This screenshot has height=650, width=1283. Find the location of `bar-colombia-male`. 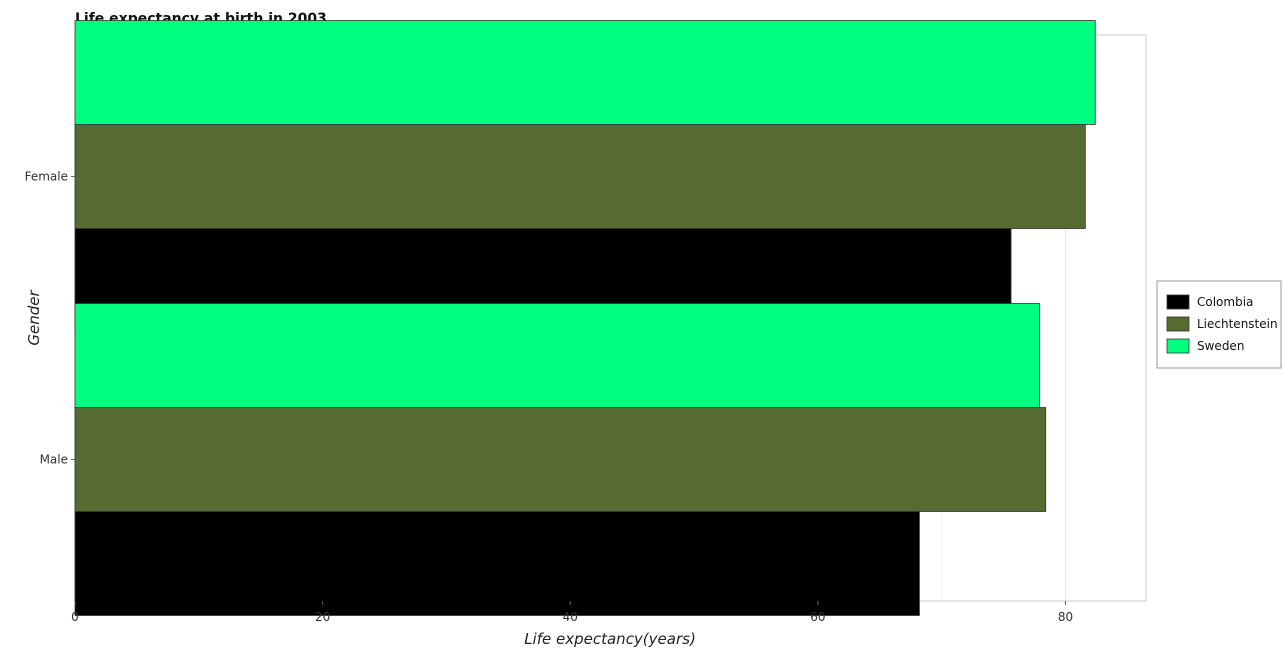

bar-colombia-male is located at coordinates (497, 563).